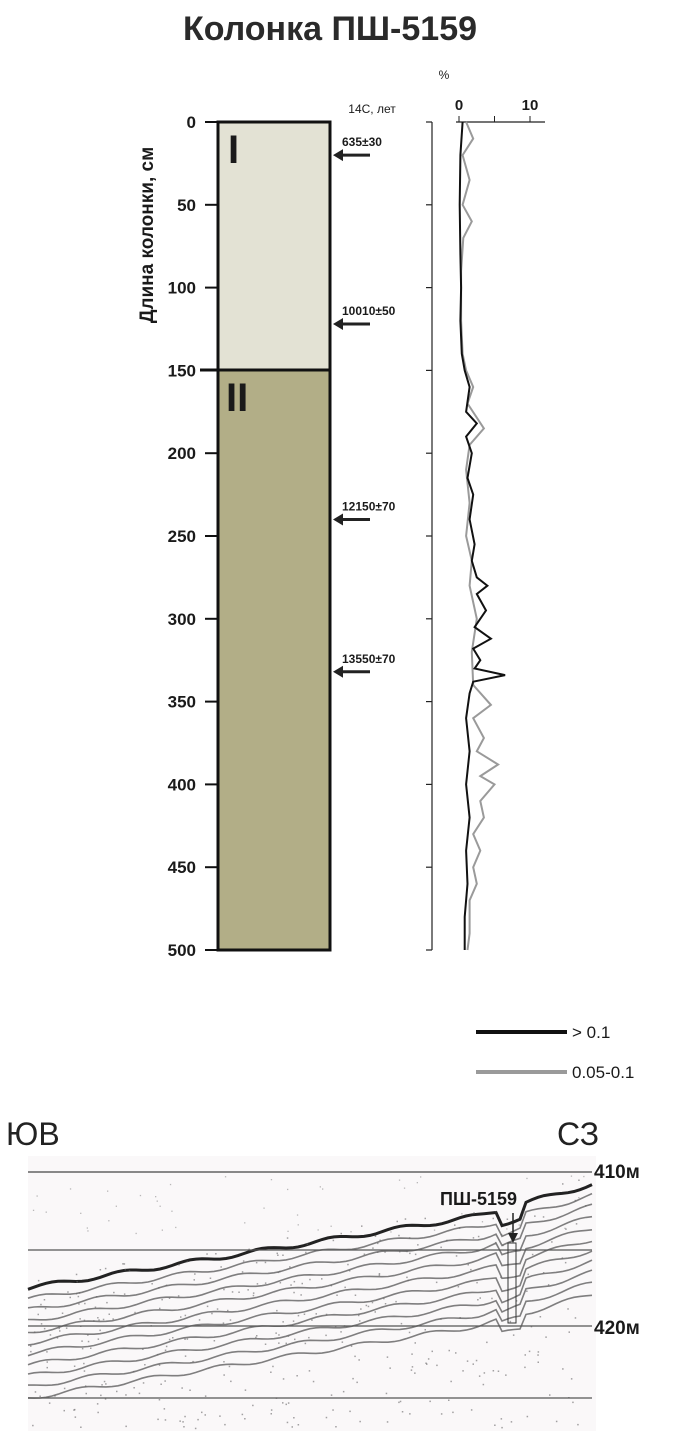  I want to click on date-label-1: 10010±50, so click(369, 311).